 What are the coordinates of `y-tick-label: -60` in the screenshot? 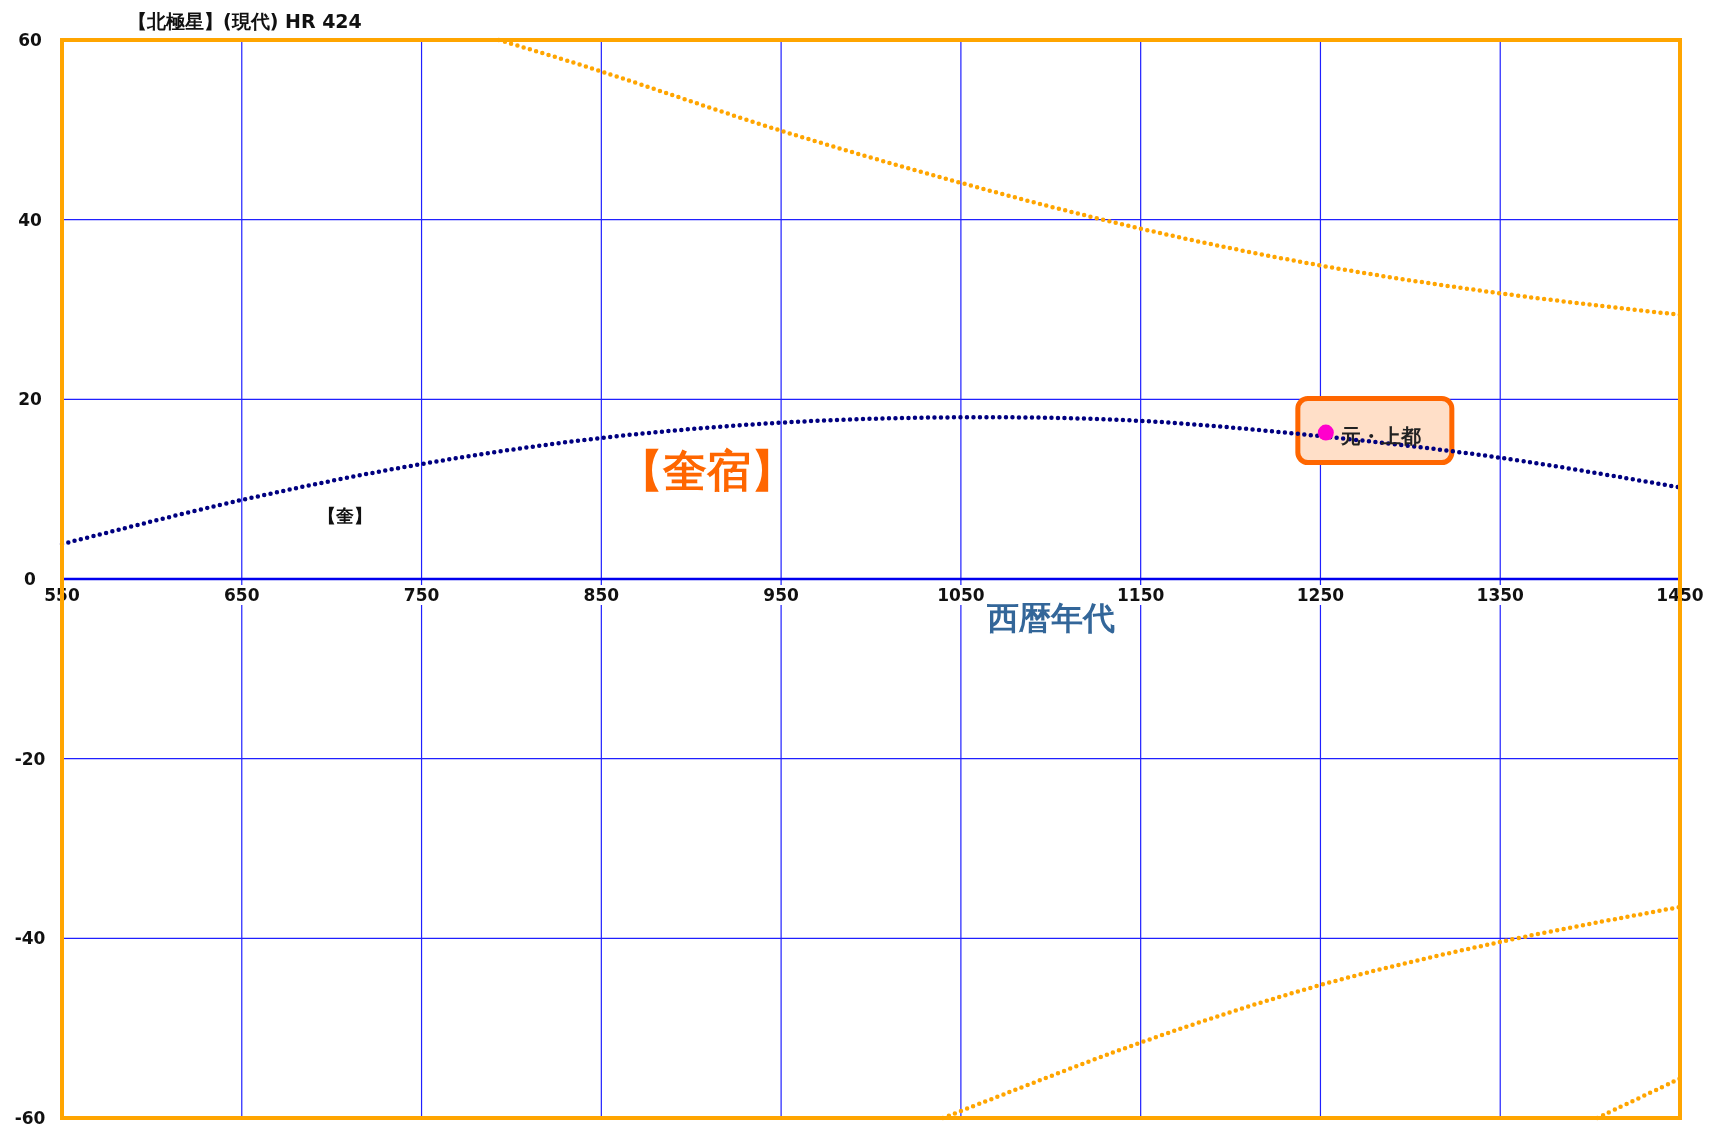 It's located at (30, 1118).